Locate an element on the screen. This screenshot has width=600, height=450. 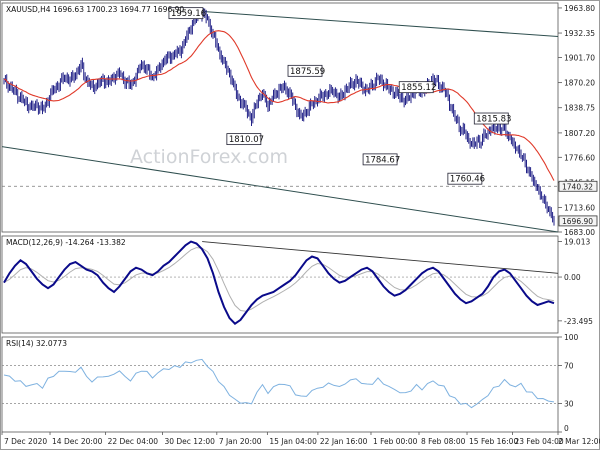
rsi-tick-label: 30 is located at coordinates (569, 404).